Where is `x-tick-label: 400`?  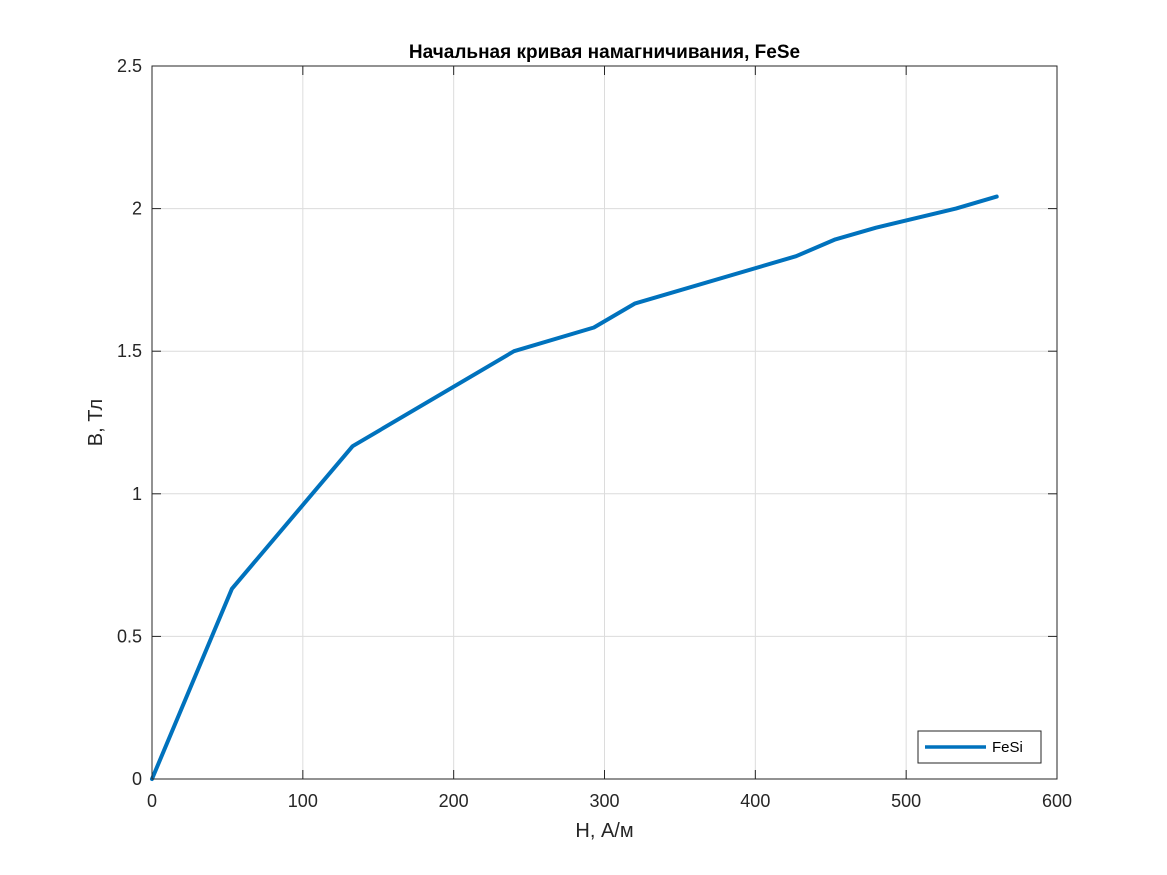
x-tick-label: 400 is located at coordinates (755, 801).